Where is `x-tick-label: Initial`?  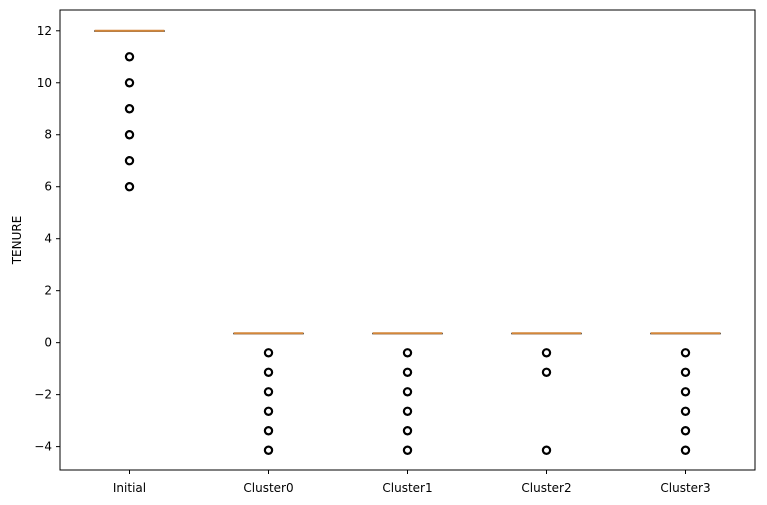
x-tick-label: Initial is located at coordinates (129, 488).